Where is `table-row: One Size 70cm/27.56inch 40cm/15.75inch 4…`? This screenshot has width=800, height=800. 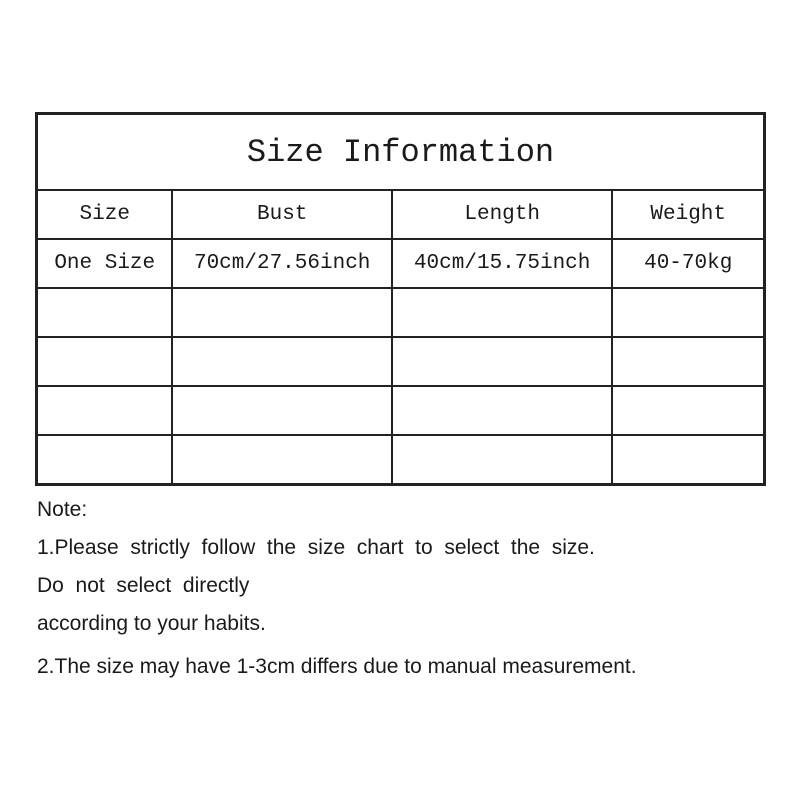 table-row: One Size 70cm/27.56inch 40cm/15.75inch 4… is located at coordinates (400, 263).